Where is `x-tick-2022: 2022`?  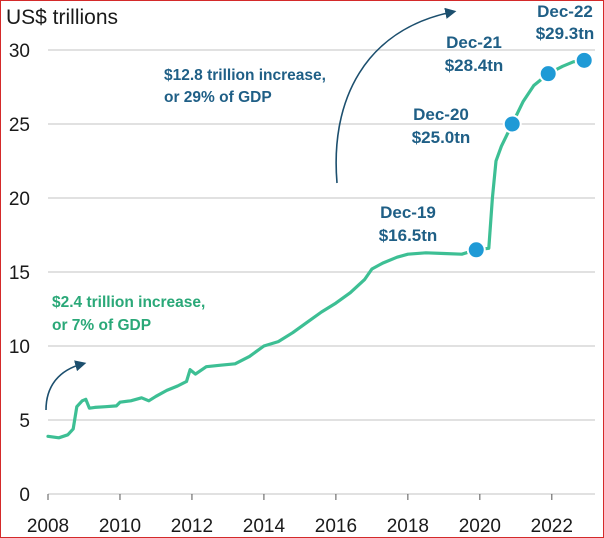
x-tick-2022: 2022 is located at coordinates (552, 526).